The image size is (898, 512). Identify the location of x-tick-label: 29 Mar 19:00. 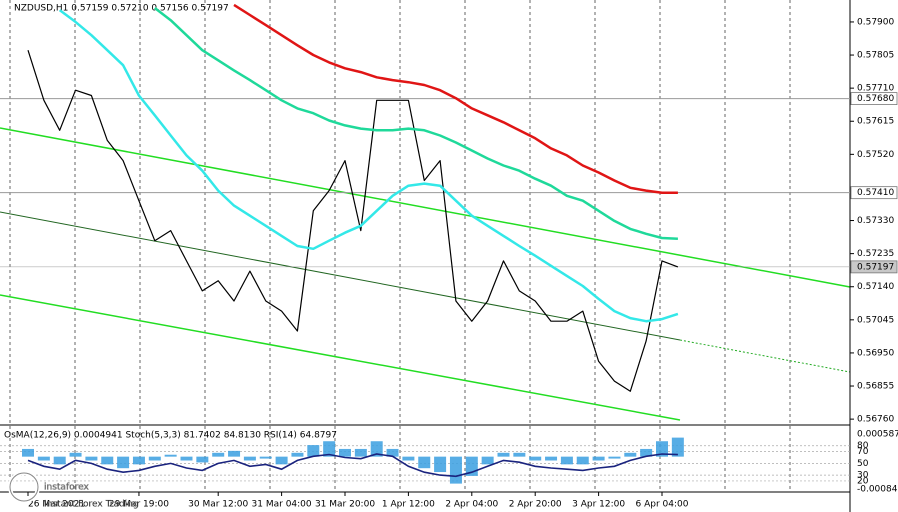
(139, 505).